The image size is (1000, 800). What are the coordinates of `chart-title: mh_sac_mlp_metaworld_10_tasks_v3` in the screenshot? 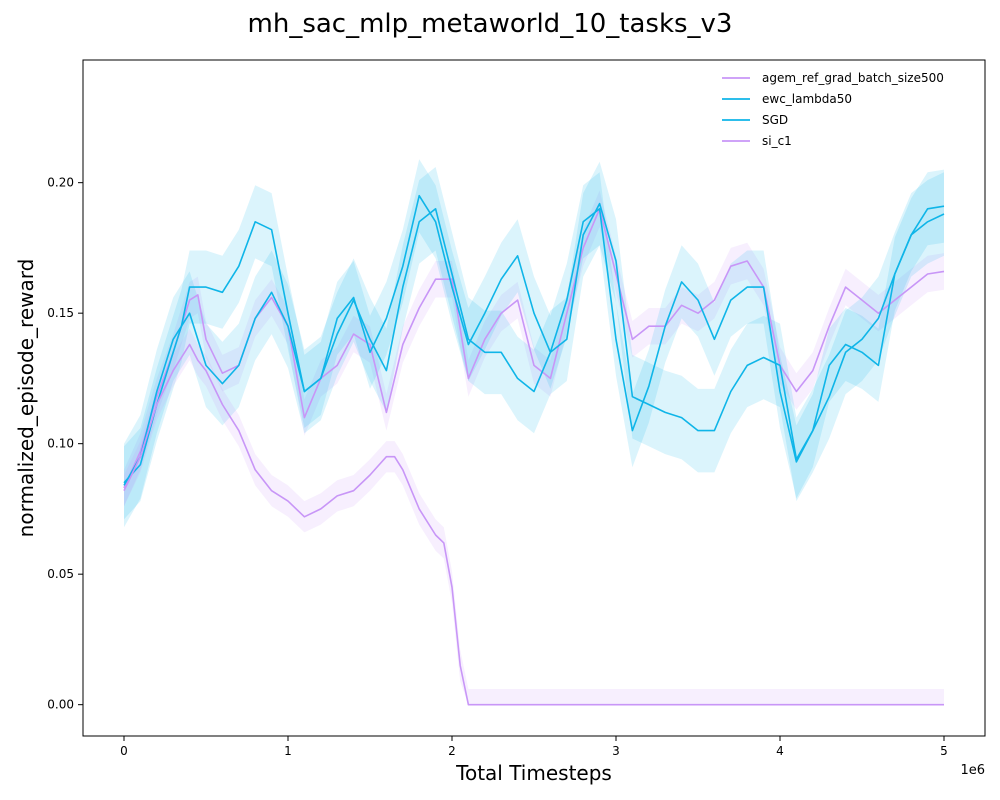 It's located at (490, 24).